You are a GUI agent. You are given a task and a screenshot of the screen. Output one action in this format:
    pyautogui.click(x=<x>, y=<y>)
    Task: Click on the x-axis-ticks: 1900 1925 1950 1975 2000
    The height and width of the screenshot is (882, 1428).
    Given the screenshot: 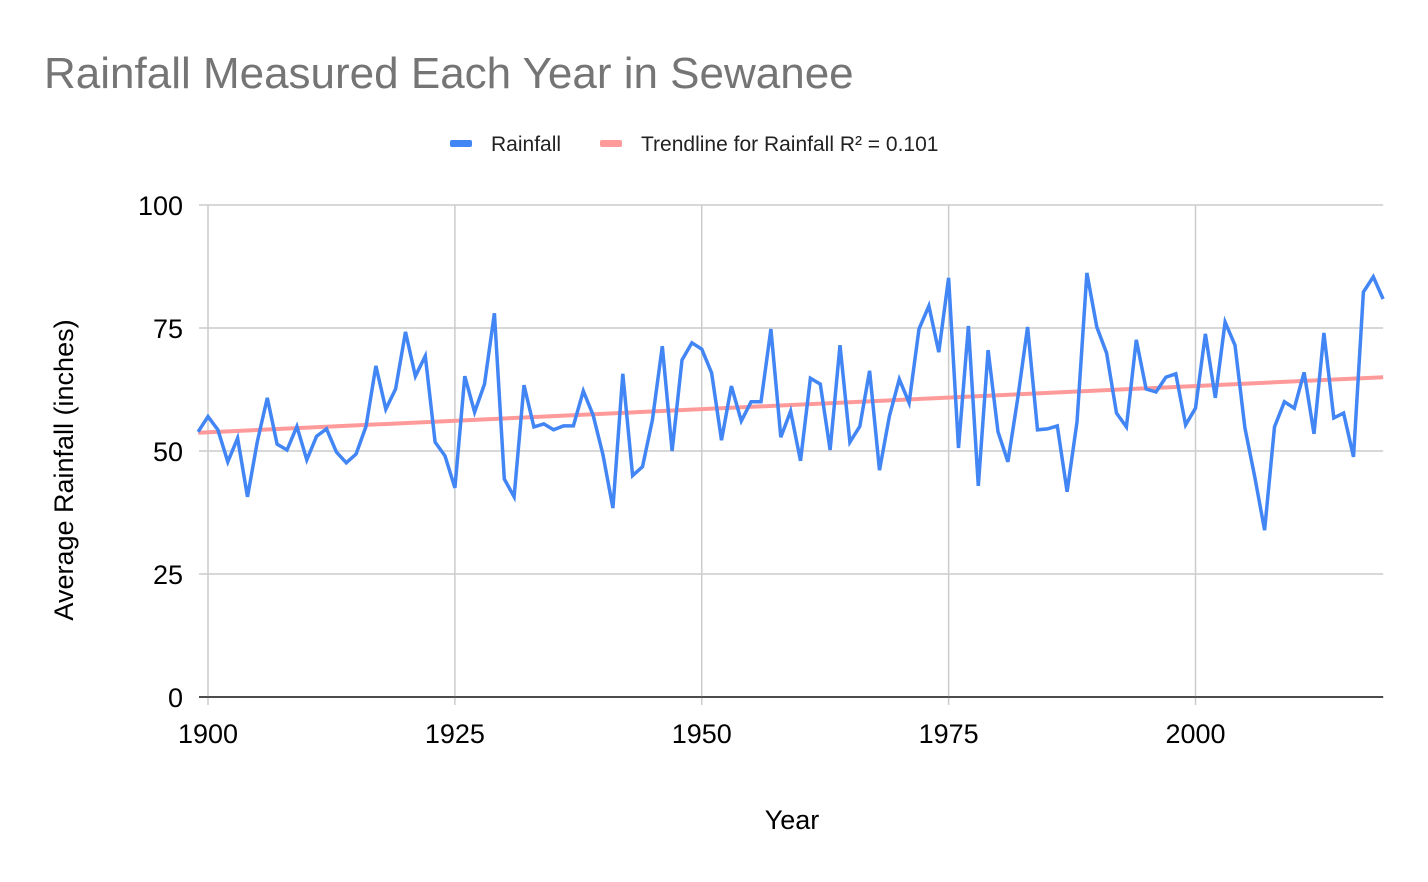 What is the action you would take?
    pyautogui.click(x=702, y=734)
    